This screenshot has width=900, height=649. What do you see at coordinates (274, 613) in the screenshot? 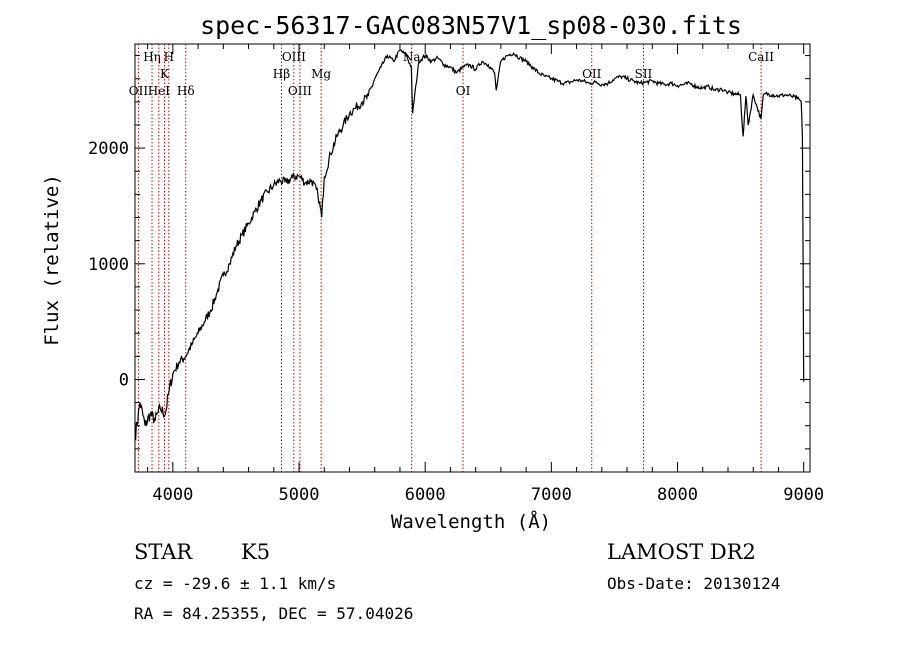
I see `coordinates: RA = 84.25355, DEC = 57.04026` at bounding box center [274, 613].